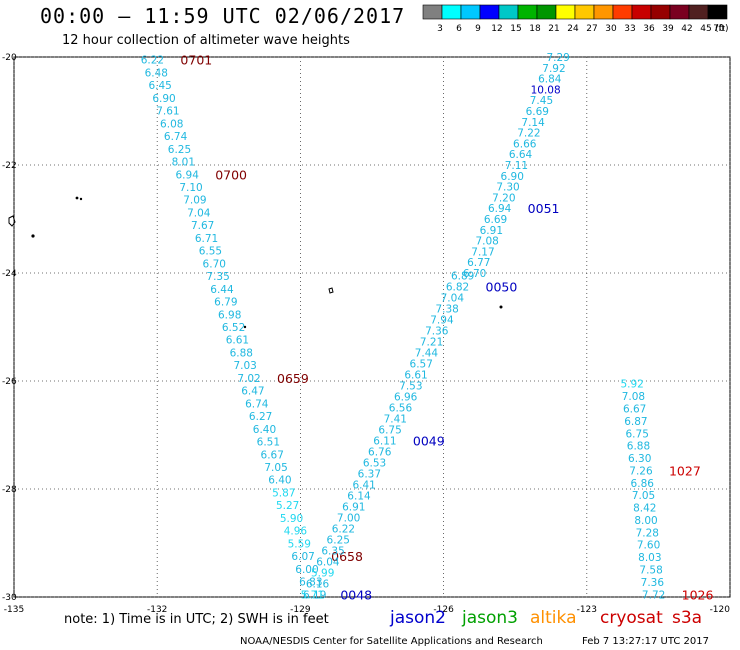 The image size is (740, 650). What do you see at coordinates (183, 163) in the screenshot?
I see `wave-height-value: 8.01` at bounding box center [183, 163].